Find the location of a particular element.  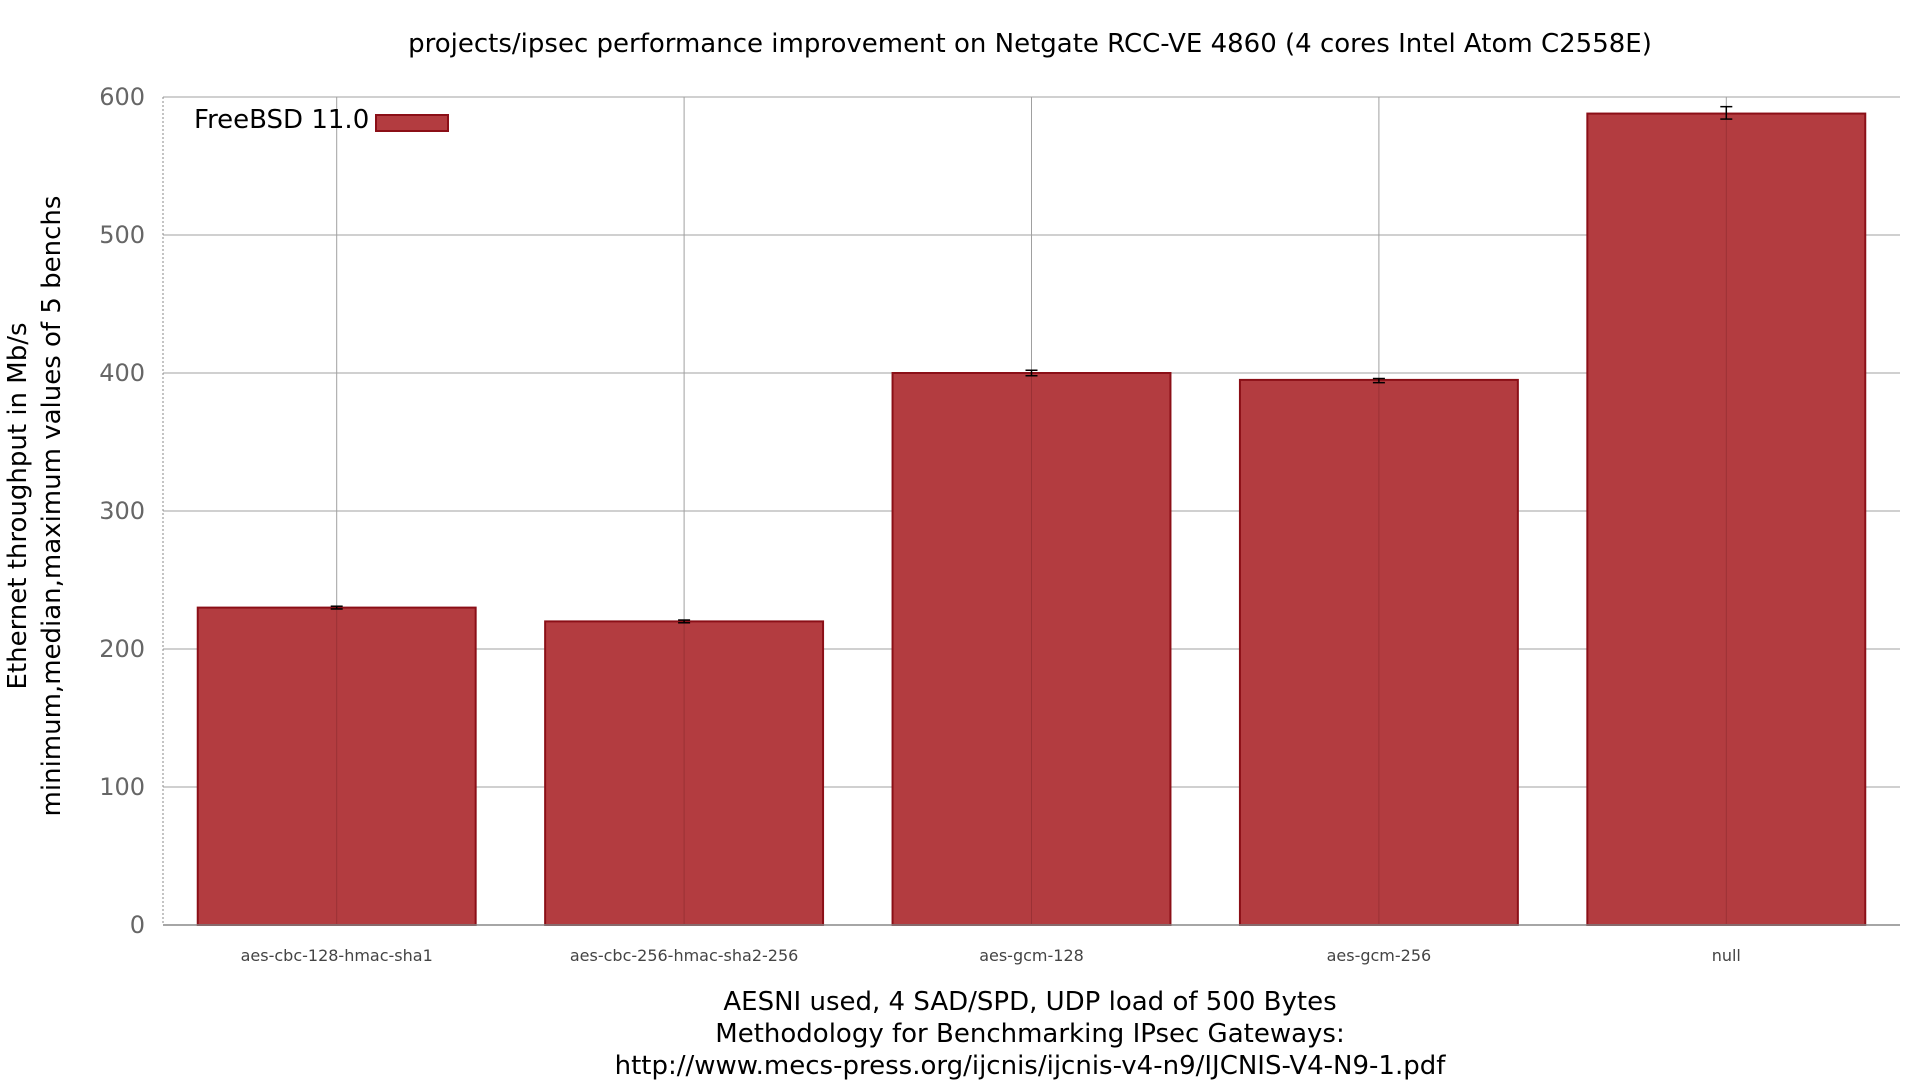

y-tick-label: 0 is located at coordinates (137, 925).